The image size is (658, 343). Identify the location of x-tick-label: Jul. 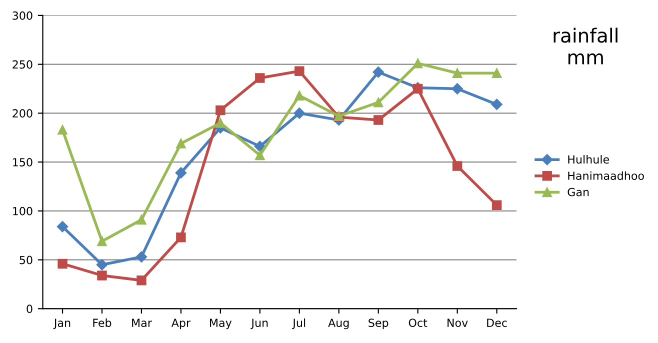
(299, 324).